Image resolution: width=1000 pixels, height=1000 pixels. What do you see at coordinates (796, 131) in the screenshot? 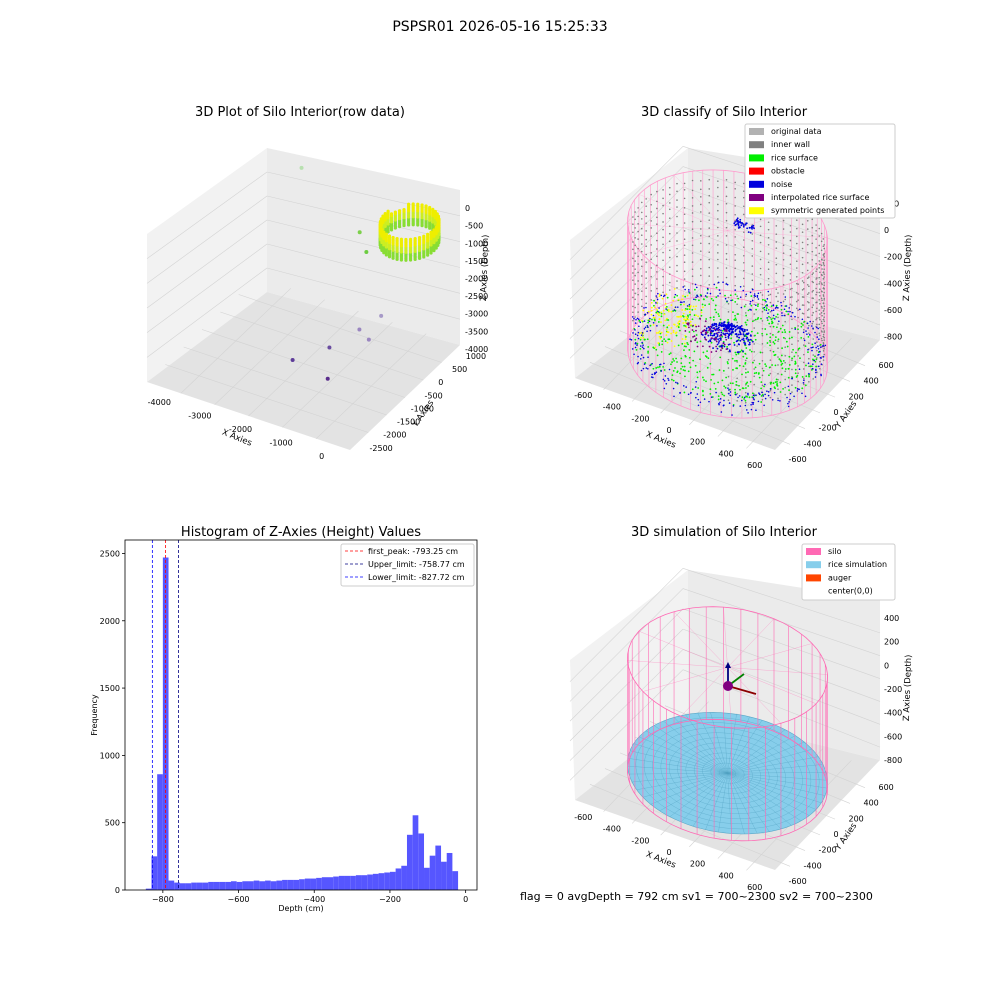
I see `classify-legend-label: original data` at bounding box center [796, 131].